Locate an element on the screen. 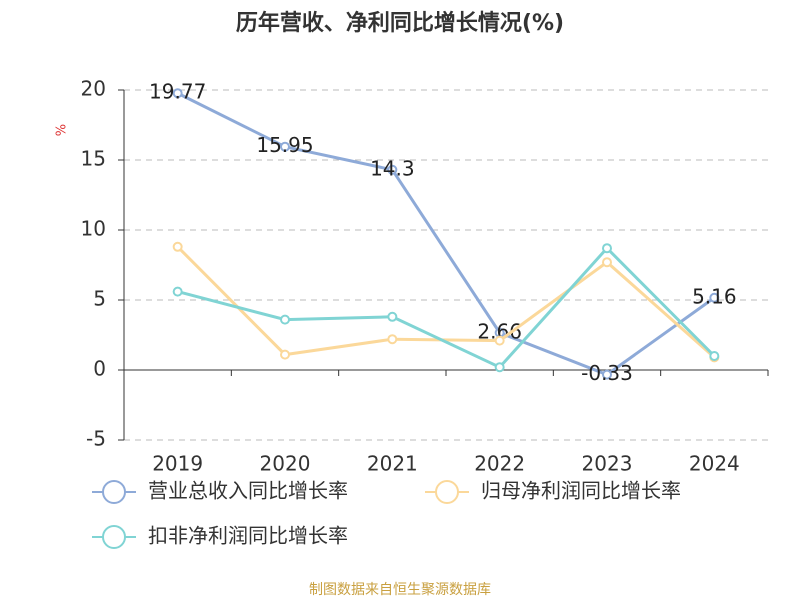  x-tick-label: 2022 is located at coordinates (499, 464).